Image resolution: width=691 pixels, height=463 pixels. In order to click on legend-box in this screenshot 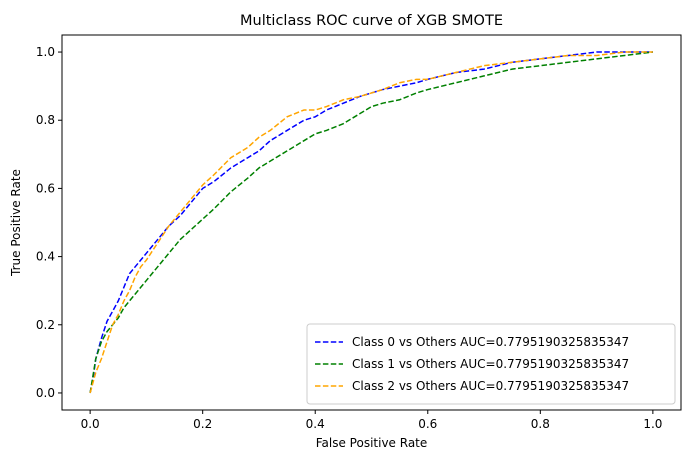, I will do `click(491, 364)`.